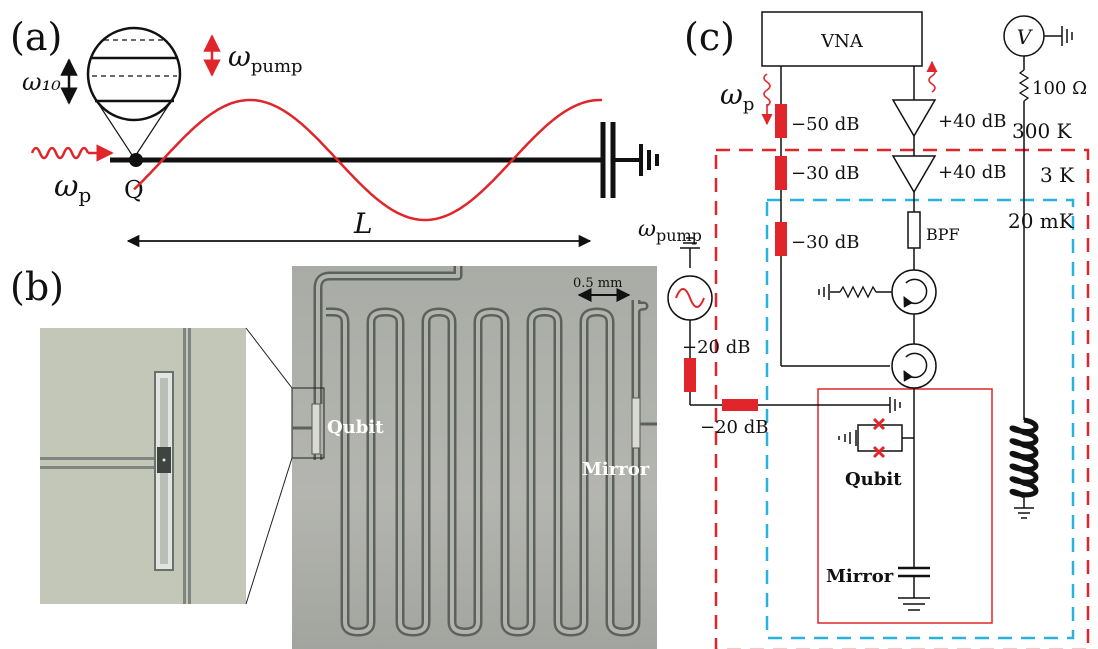 Image resolution: width=1098 pixels, height=649 pixels. What do you see at coordinates (690, 375) in the screenshot?
I see `pump-attenuator-a` at bounding box center [690, 375].